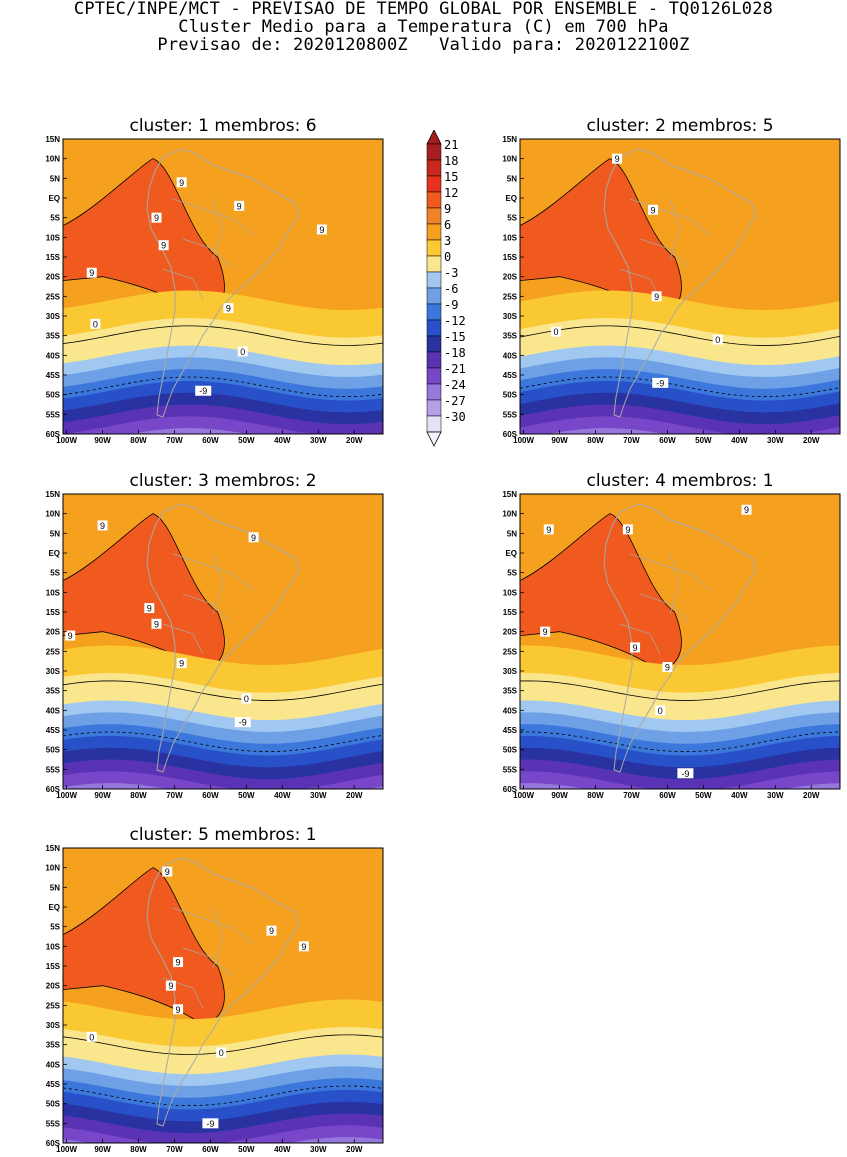 The height and width of the screenshot is (1157, 847). What do you see at coordinates (138, 795) in the screenshot?
I see `lon-tick-label: 80W` at bounding box center [138, 795].